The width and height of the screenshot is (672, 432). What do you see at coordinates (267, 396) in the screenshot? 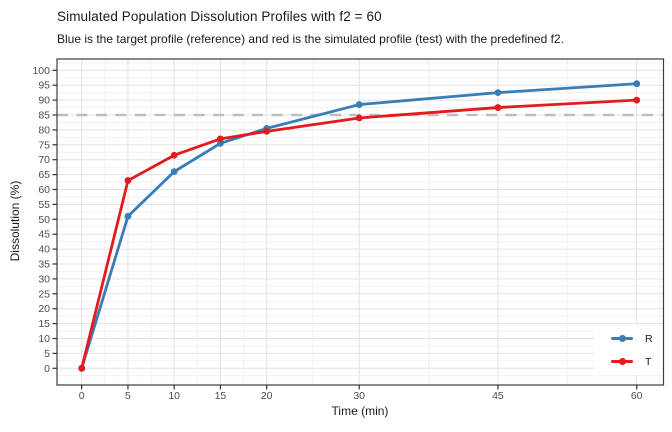
I see `x-tick-label: 20` at bounding box center [267, 396].